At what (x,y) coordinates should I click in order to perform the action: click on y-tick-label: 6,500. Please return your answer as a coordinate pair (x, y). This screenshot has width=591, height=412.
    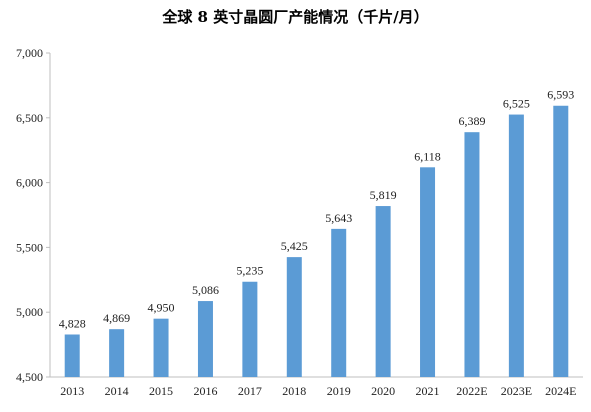
    Looking at the image, I should click on (29, 118).